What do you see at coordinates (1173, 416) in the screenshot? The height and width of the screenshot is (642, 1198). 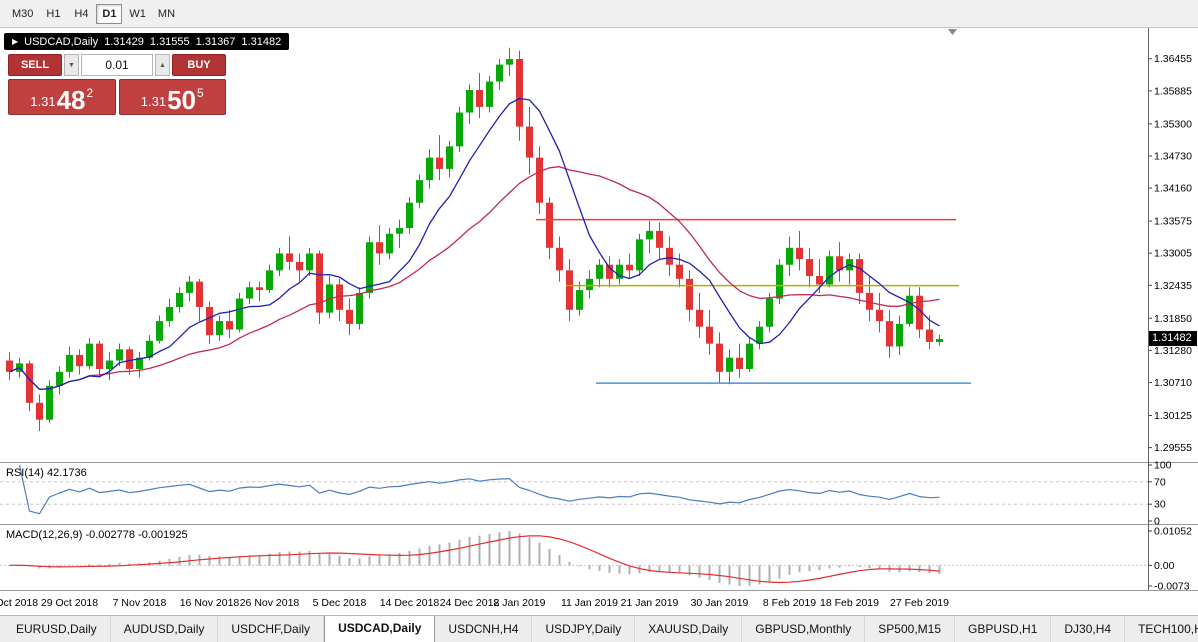 I see `svg-text: 1.30125` at bounding box center [1173, 416].